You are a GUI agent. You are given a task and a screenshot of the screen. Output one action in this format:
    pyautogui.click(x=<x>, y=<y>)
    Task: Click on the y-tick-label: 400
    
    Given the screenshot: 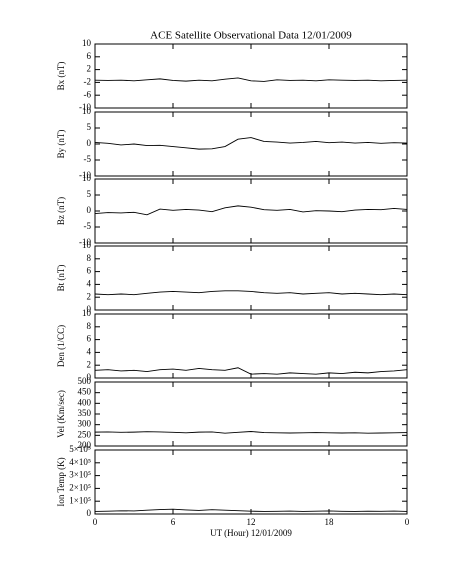 What is the action you would take?
    pyautogui.click(x=85, y=402)
    